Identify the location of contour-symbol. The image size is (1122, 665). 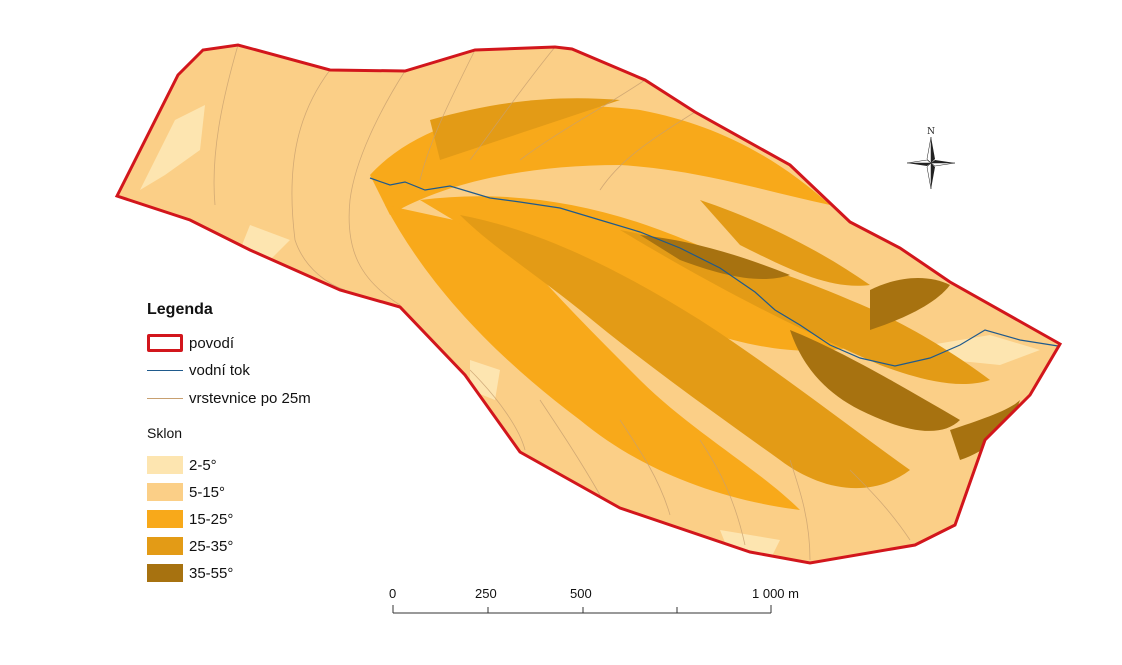
(165, 398).